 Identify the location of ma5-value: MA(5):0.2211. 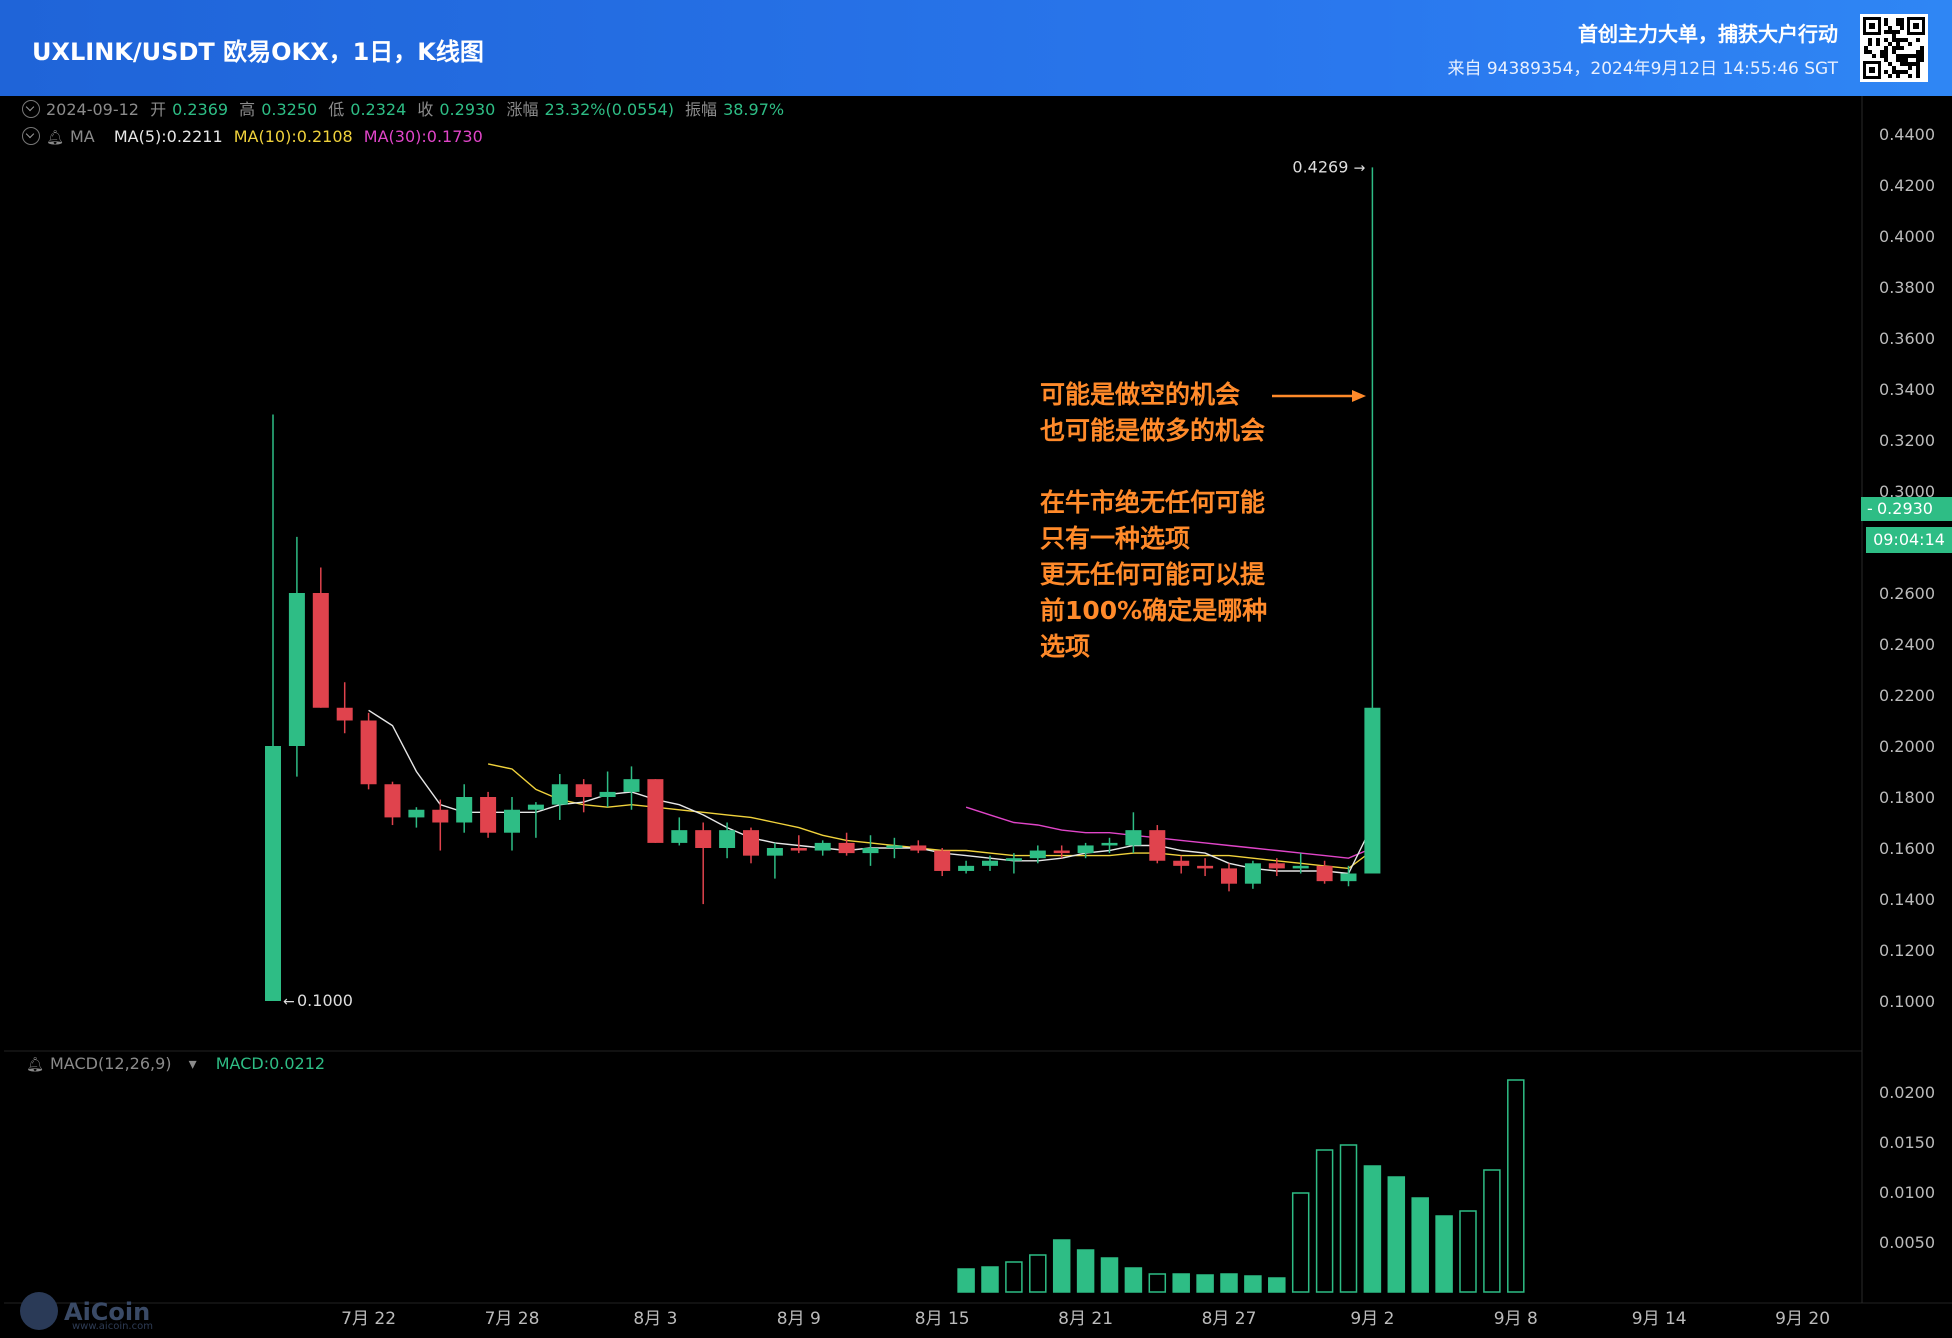
(168, 136).